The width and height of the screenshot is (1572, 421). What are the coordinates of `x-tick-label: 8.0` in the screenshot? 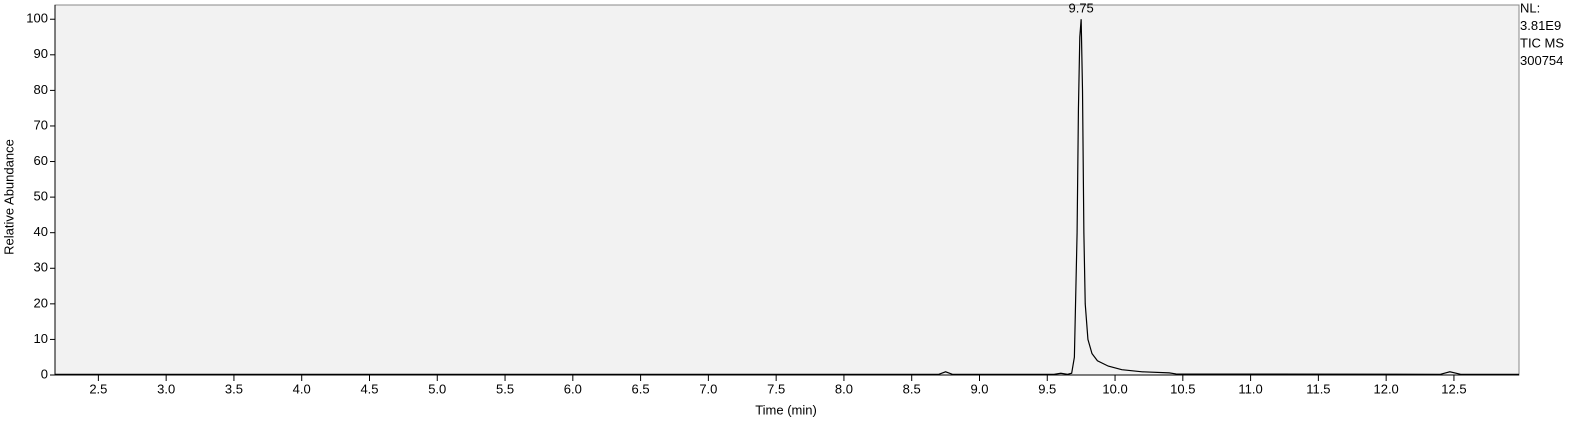 It's located at (844, 388).